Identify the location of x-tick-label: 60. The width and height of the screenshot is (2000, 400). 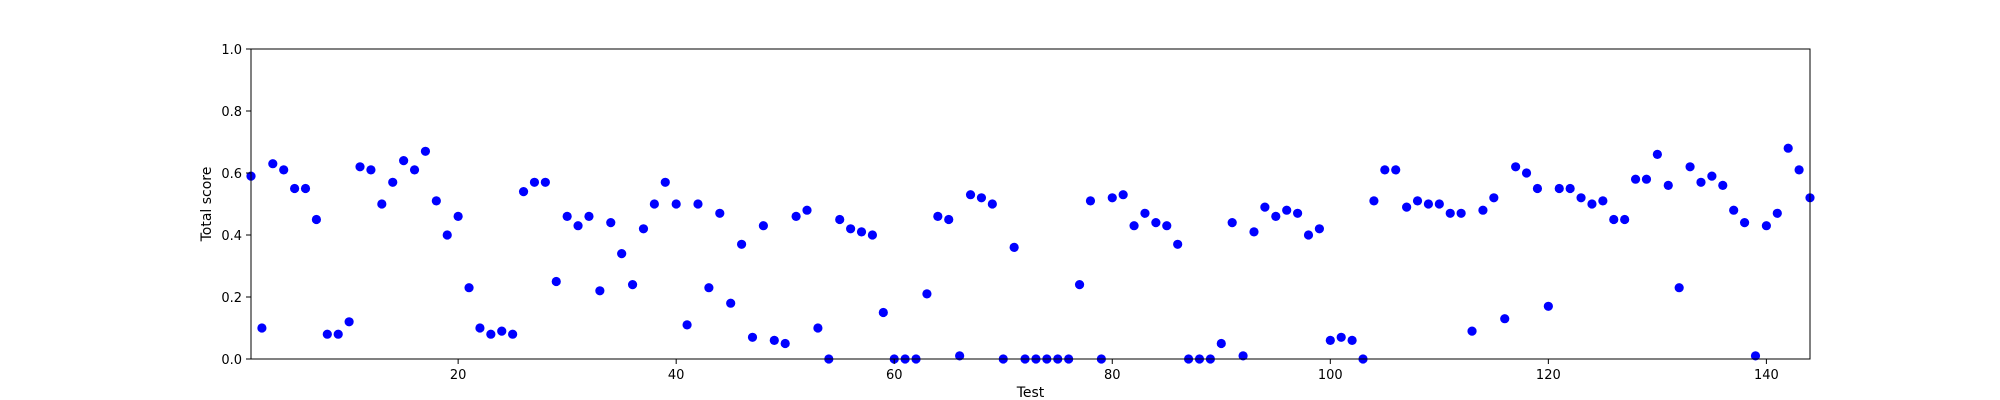
(894, 375).